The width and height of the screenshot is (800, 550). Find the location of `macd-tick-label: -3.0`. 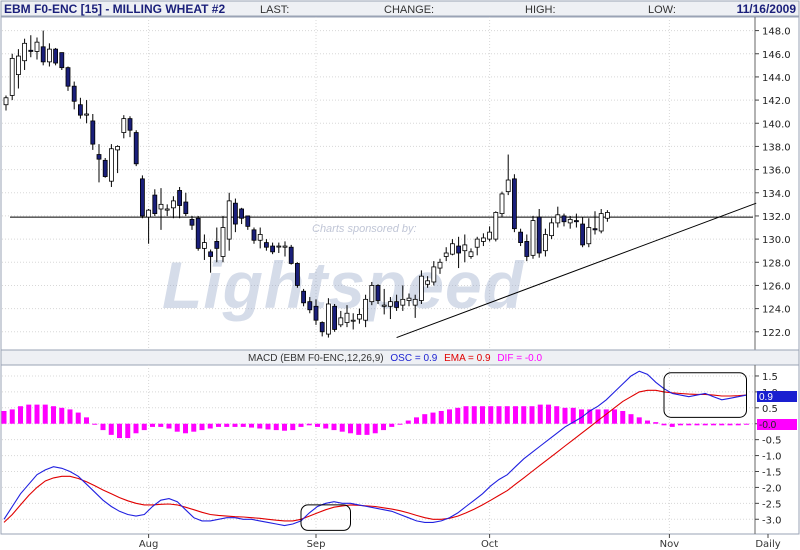

macd-tick-label: -3.0 is located at coordinates (772, 520).